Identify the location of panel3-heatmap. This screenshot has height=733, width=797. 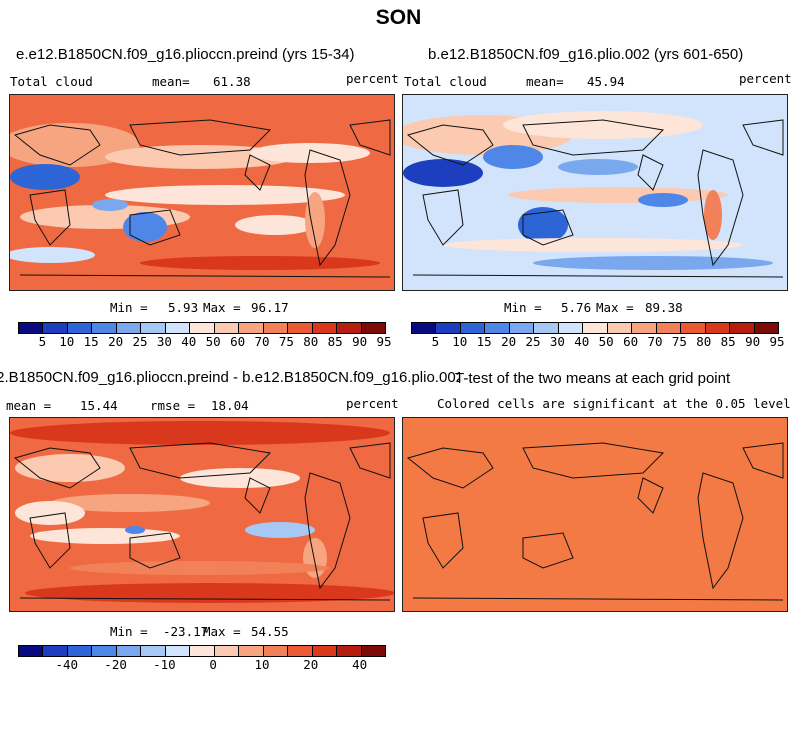
(202, 514).